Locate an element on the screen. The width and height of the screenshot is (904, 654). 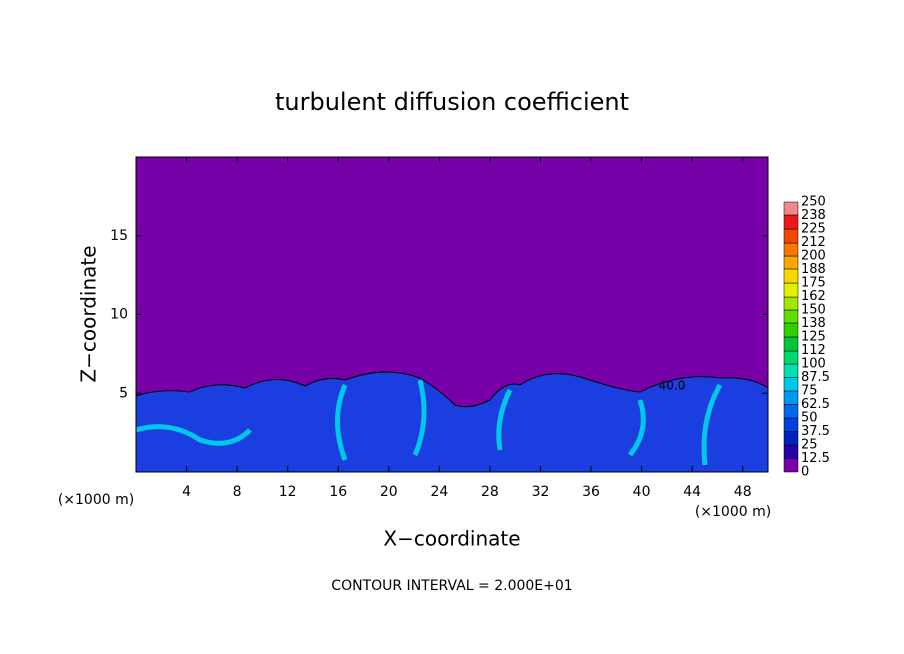
x-tick-label: 12 is located at coordinates (288, 492).